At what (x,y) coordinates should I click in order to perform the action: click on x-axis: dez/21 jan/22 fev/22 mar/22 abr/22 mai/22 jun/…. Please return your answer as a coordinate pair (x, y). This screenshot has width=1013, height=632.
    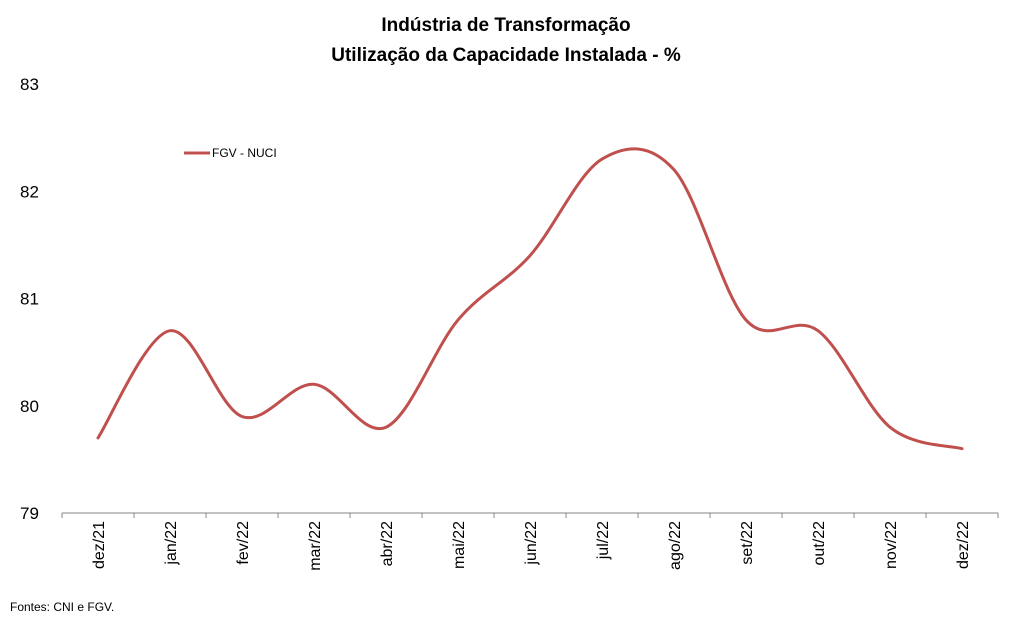
    Looking at the image, I should click on (530, 541).